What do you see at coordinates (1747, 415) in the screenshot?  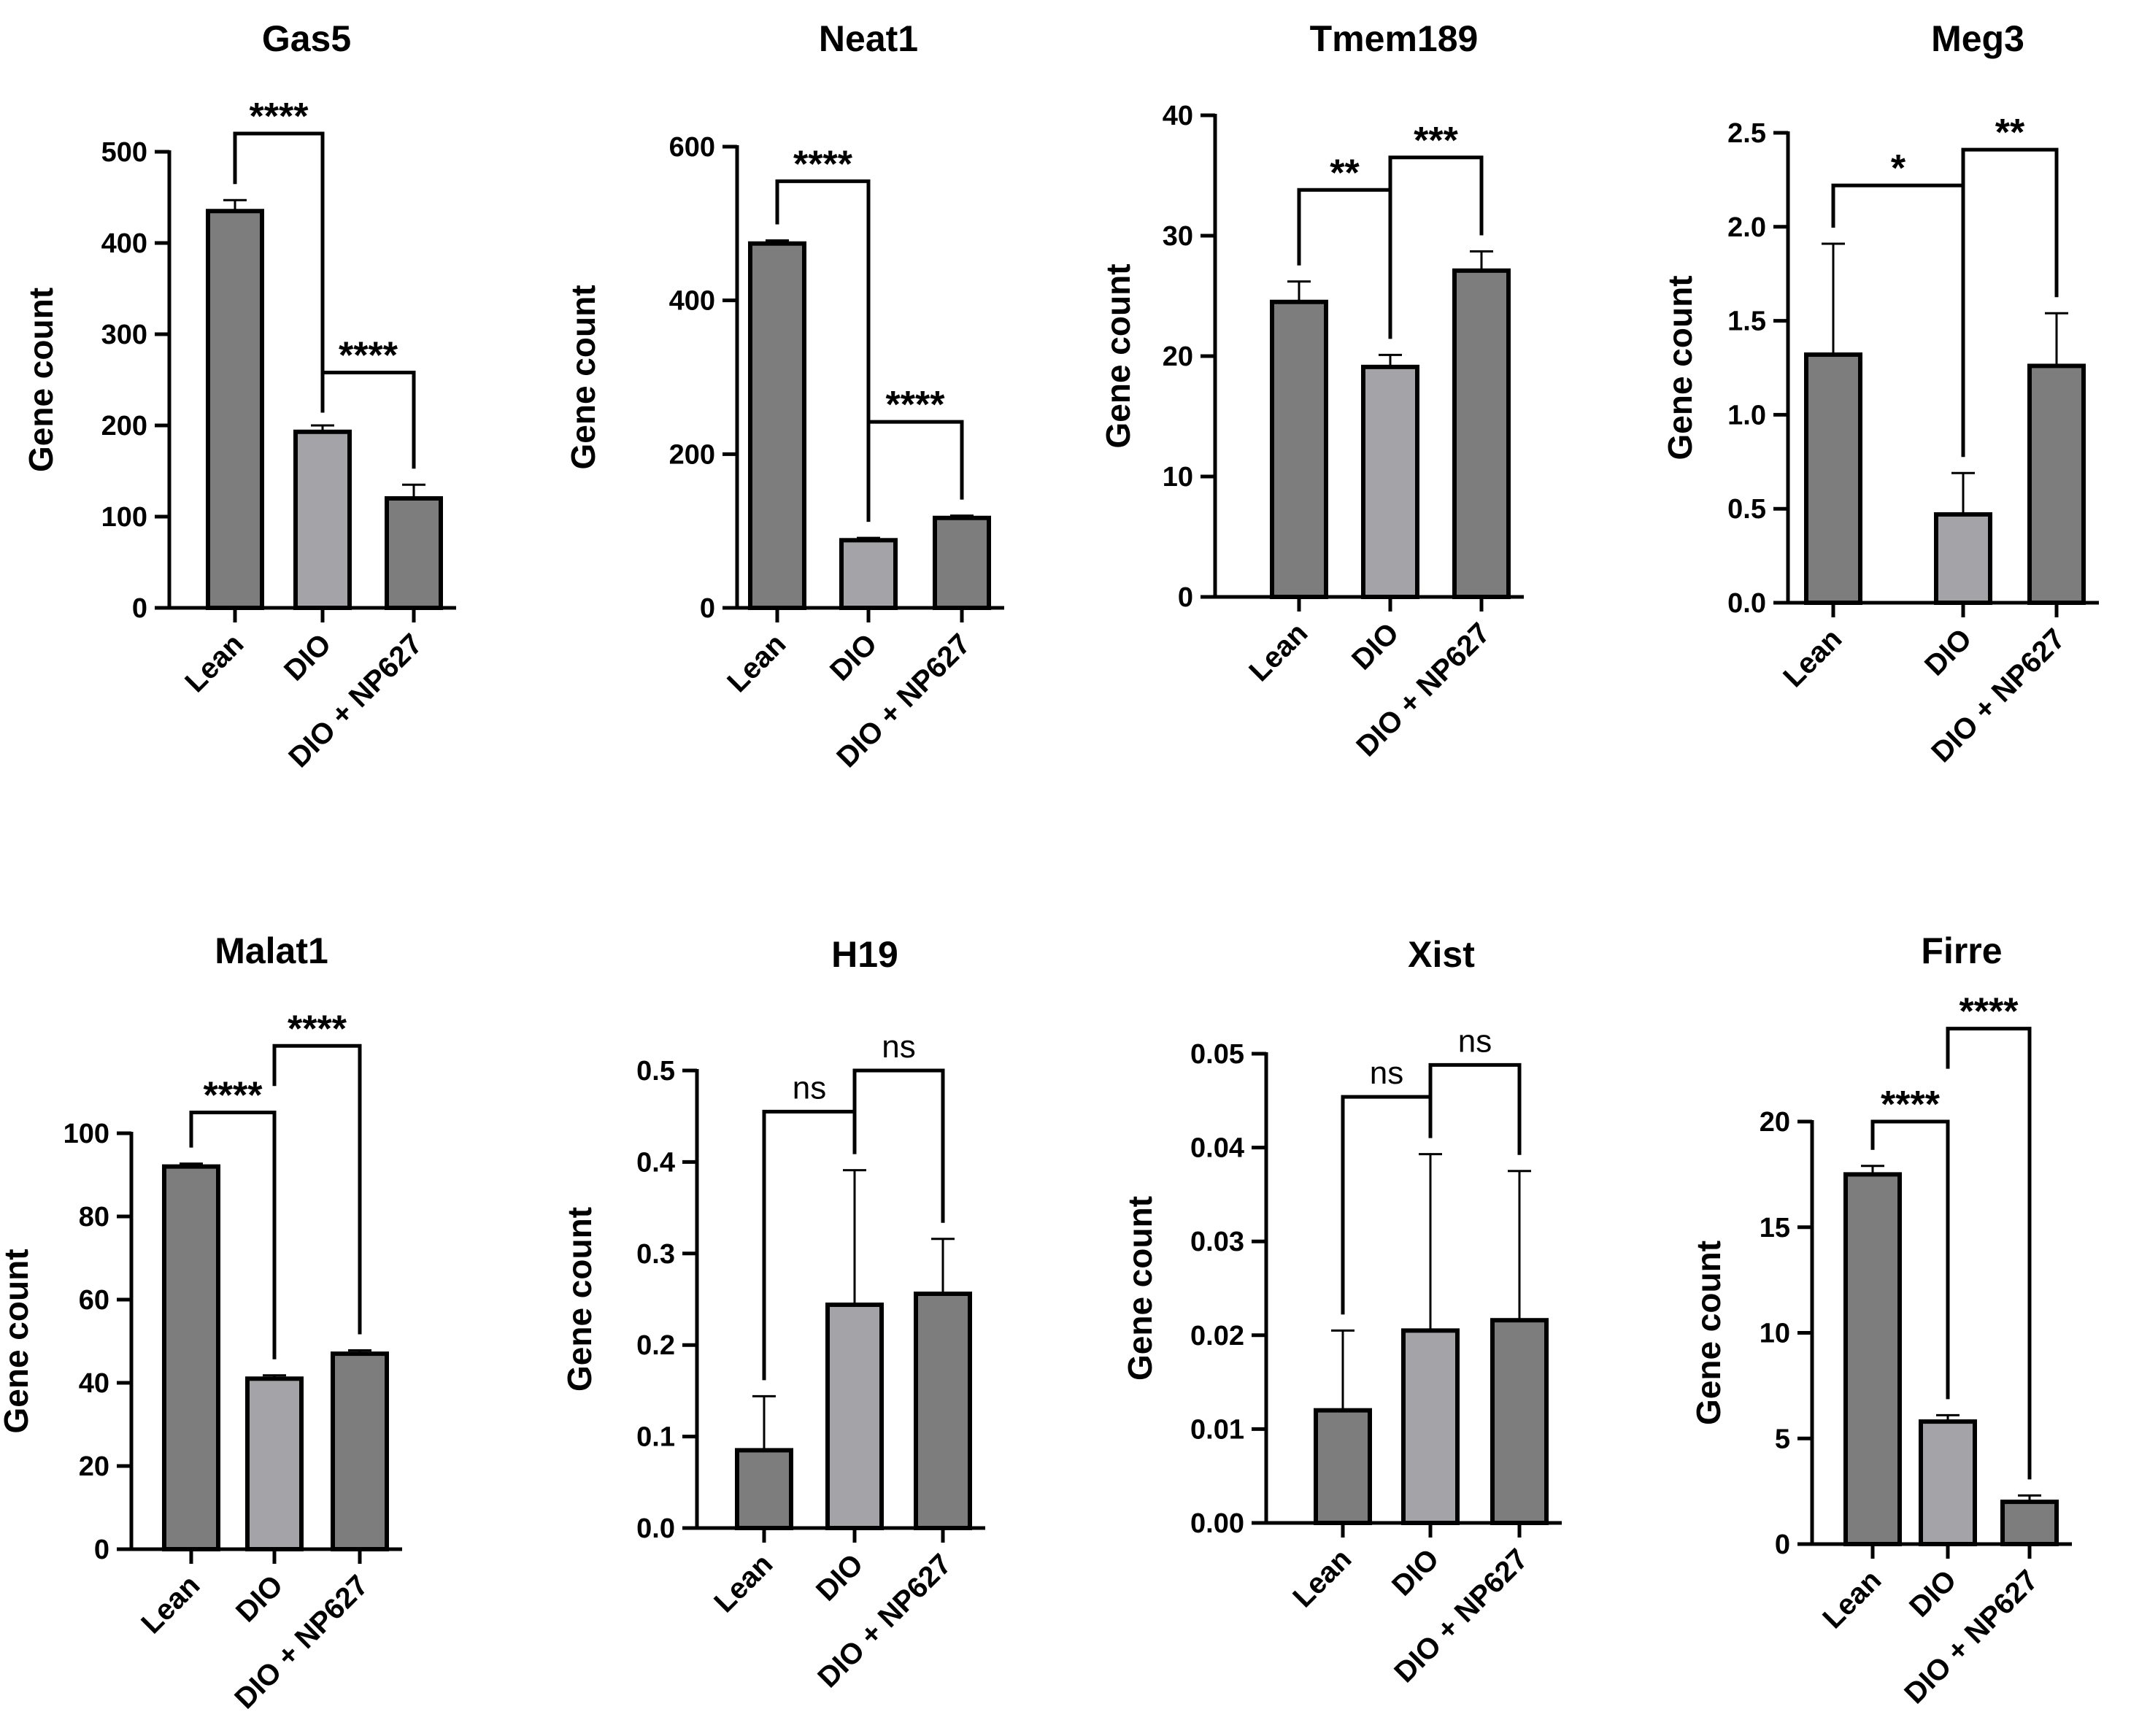 I see `y-tick-label: 1.0` at bounding box center [1747, 415].